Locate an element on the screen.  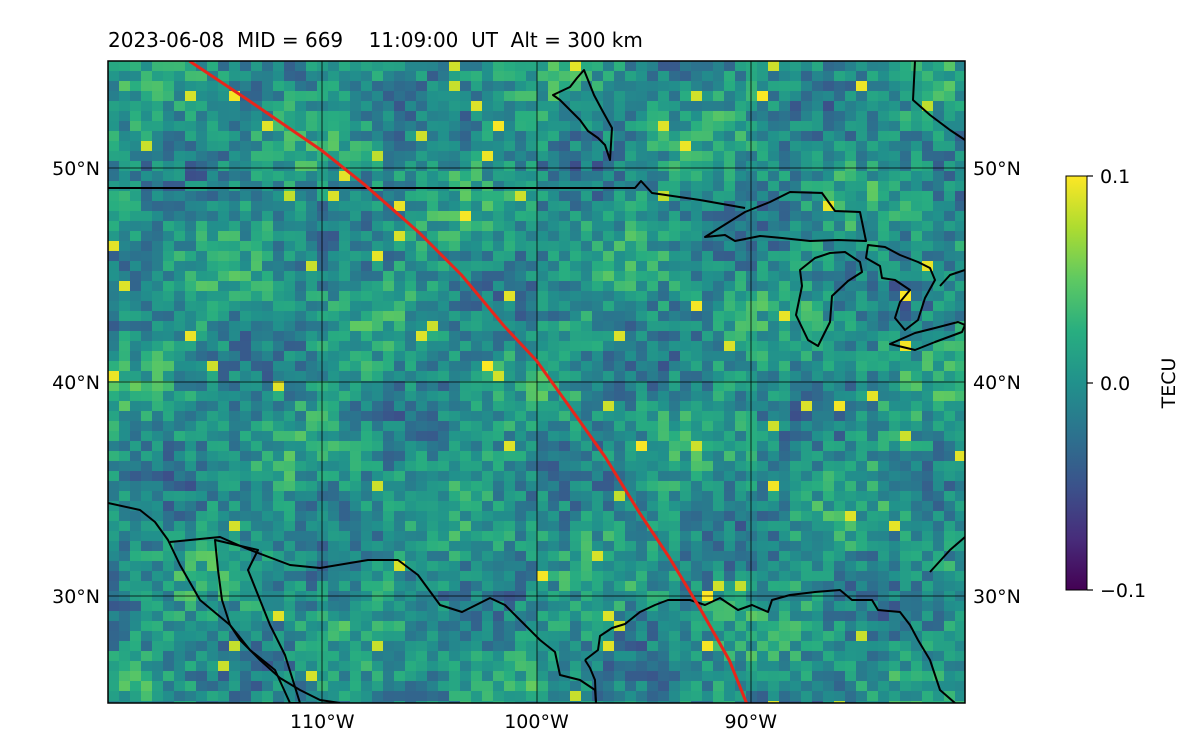
lon-tick-label: 100°W is located at coordinates (536, 722).